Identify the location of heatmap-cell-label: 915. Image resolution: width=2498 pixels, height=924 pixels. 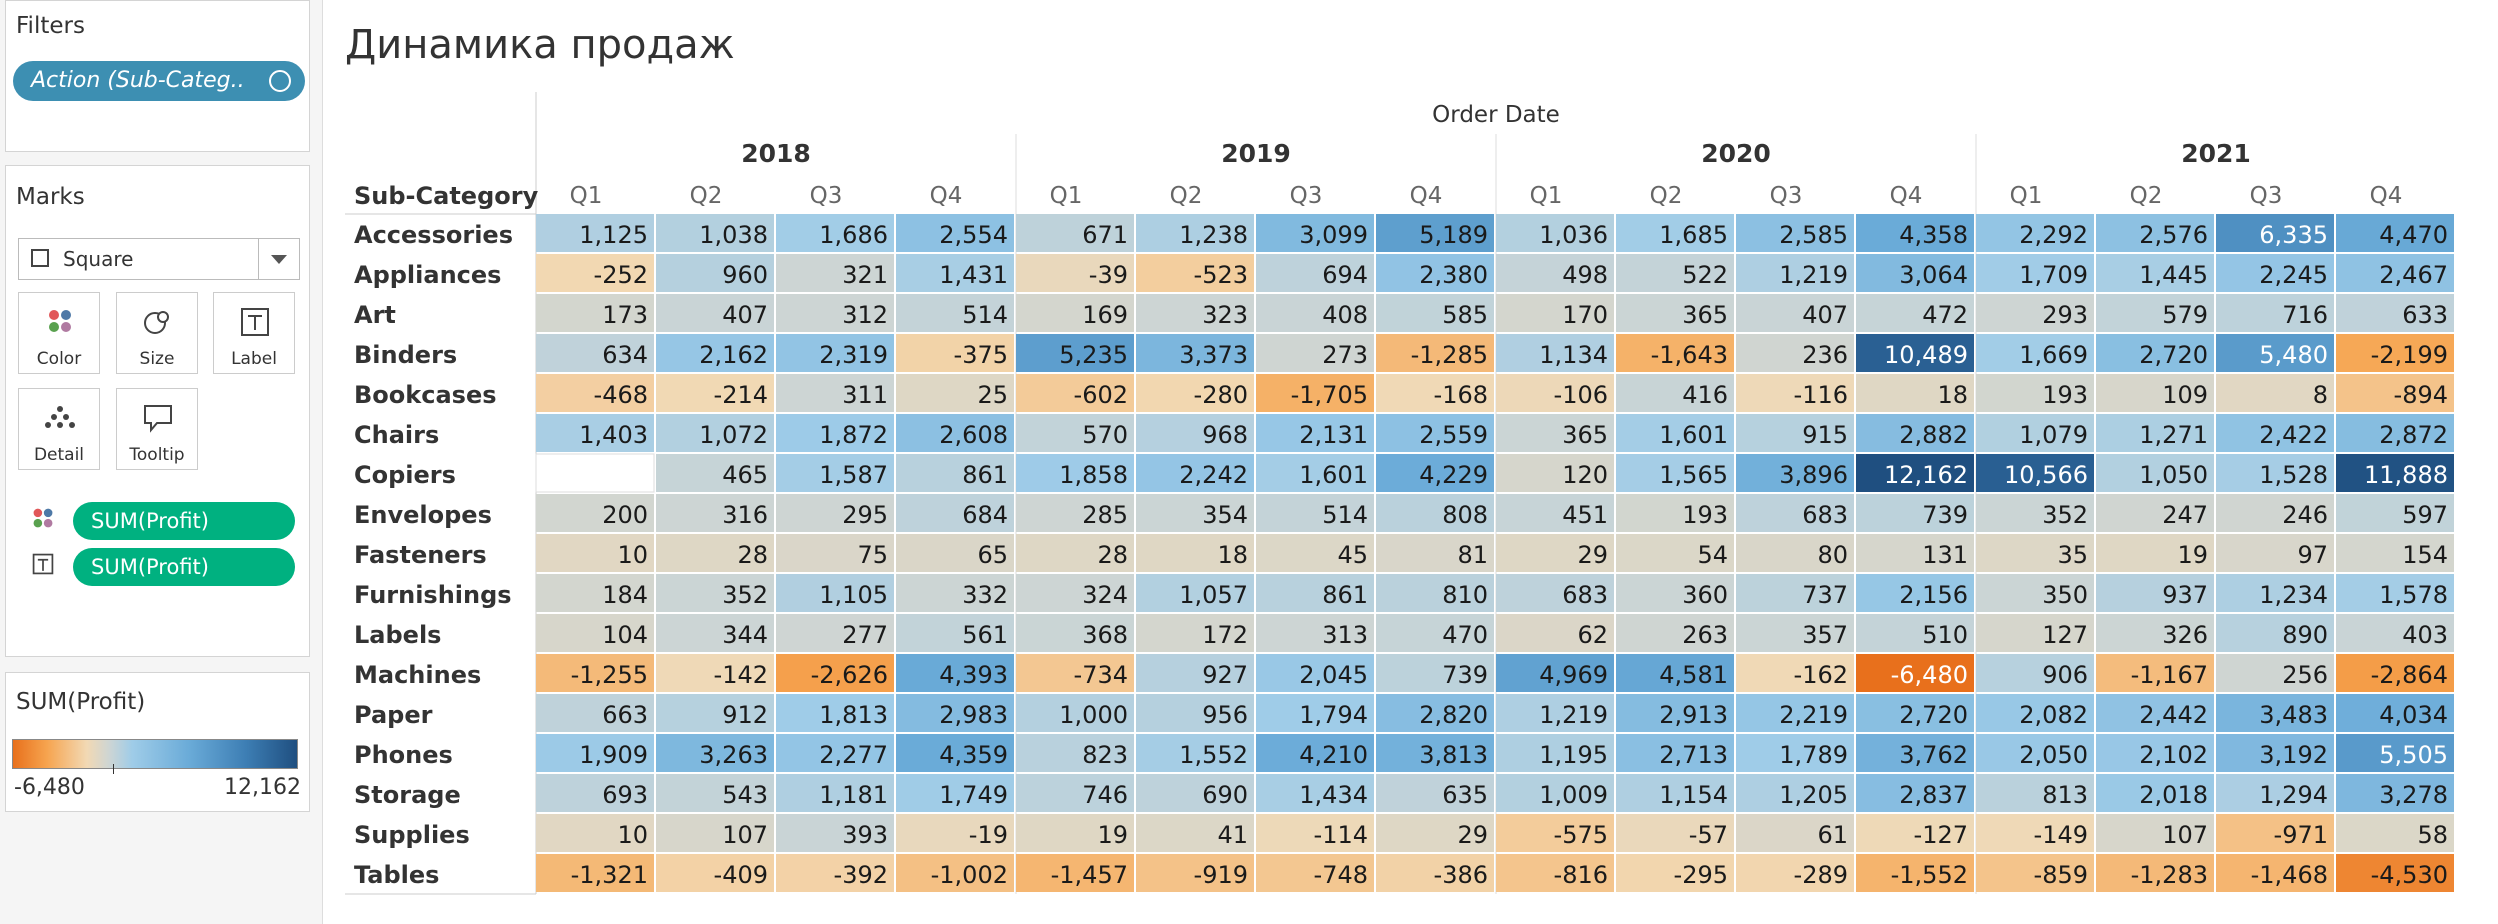
(1825, 435).